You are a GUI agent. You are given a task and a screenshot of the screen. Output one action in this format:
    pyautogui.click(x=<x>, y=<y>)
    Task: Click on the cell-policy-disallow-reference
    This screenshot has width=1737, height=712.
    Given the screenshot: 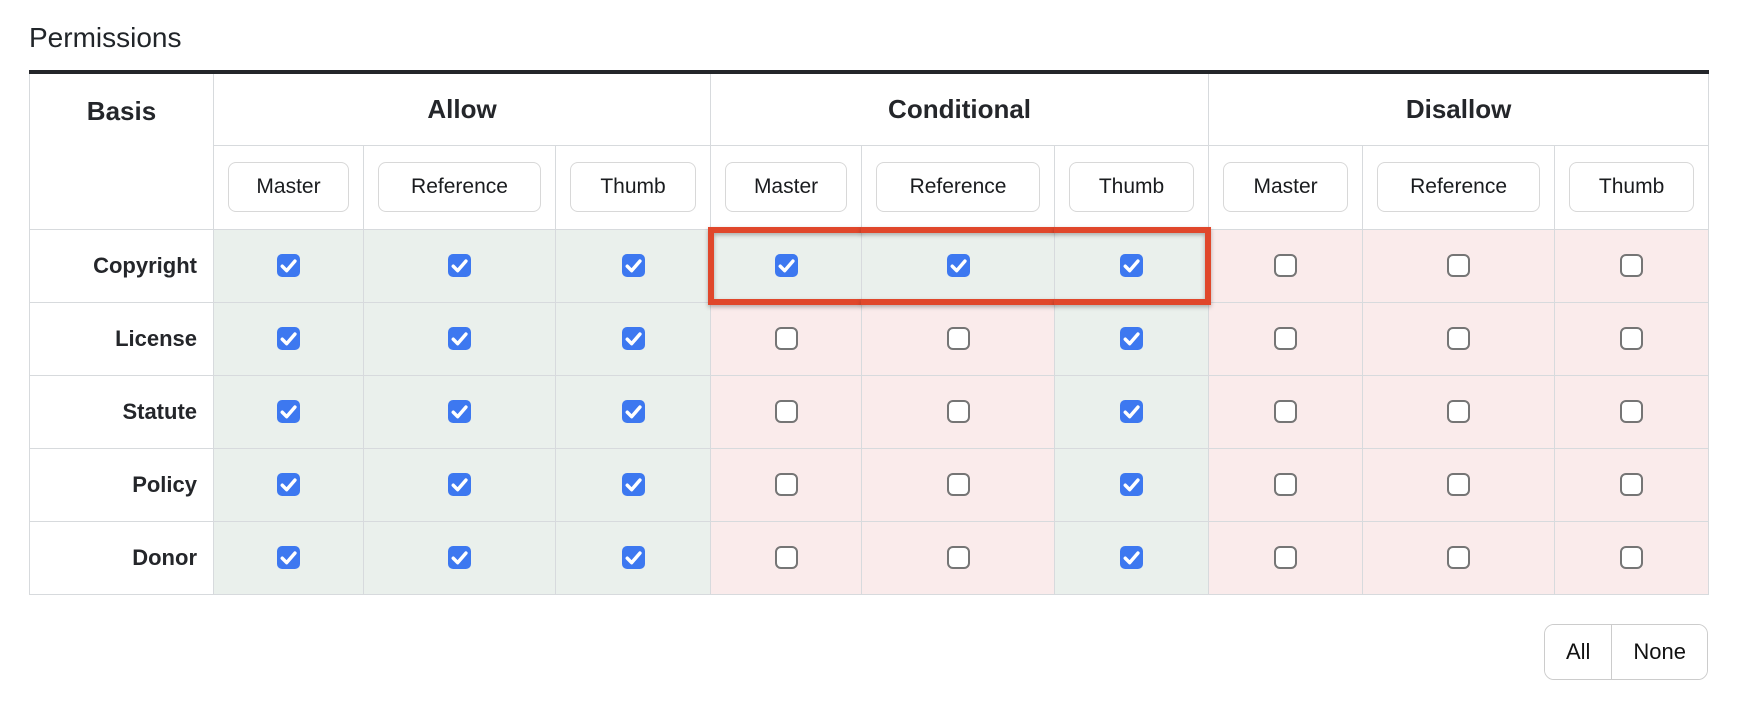 What is the action you would take?
    pyautogui.click(x=1459, y=484)
    